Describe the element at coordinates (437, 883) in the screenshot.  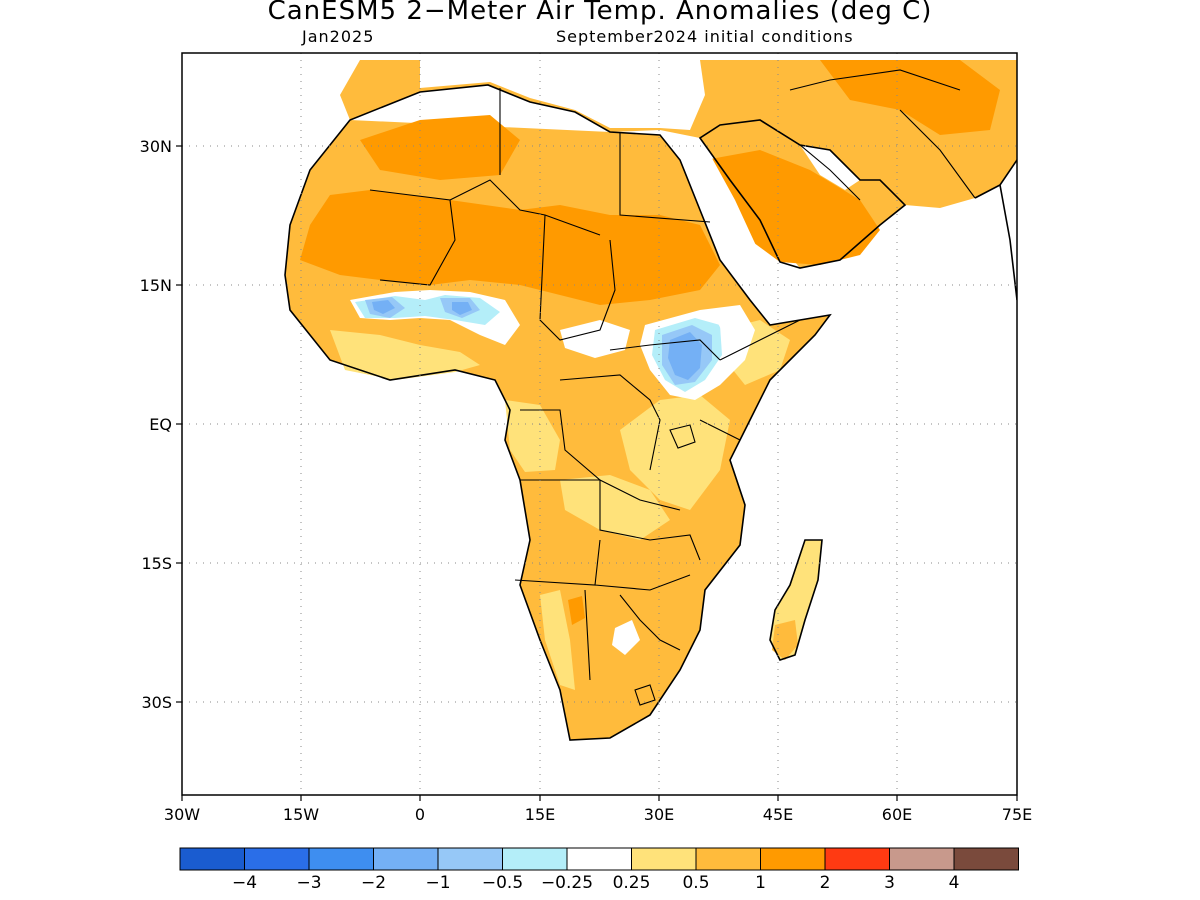
I see `colorbar-label: −1` at that location.